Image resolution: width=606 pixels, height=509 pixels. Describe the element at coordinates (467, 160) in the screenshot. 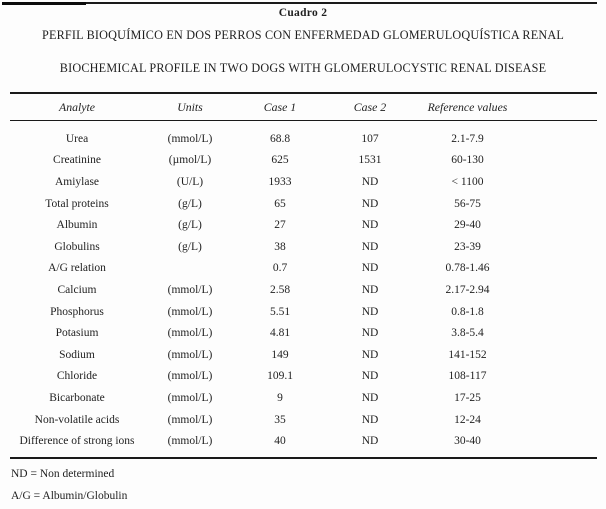

I see `reference-cell: 60-130` at that location.